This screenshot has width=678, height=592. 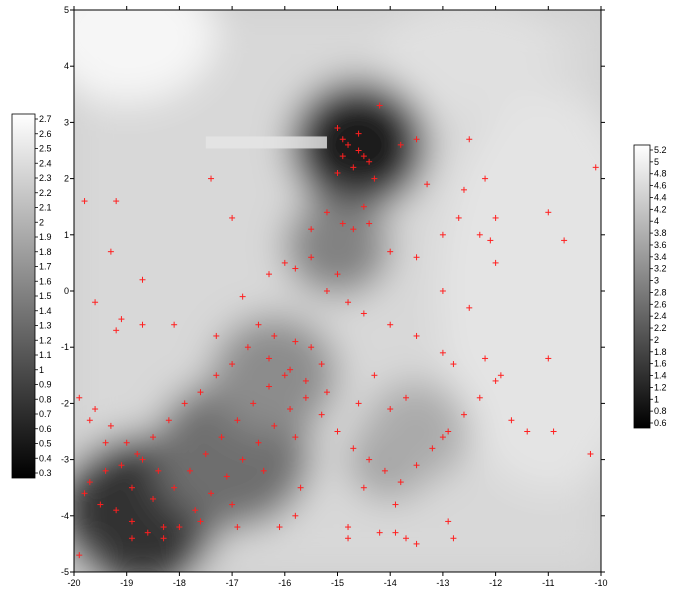 I want to click on raster-light-topright, so click(x=469, y=62).